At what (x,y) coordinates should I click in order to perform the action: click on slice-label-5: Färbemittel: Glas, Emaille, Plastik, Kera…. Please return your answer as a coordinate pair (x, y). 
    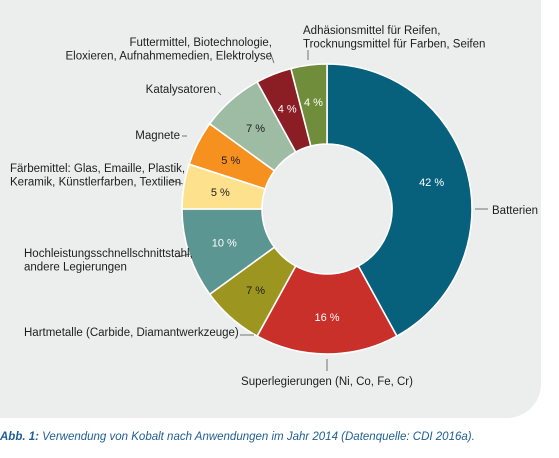
    Looking at the image, I should click on (97, 176).